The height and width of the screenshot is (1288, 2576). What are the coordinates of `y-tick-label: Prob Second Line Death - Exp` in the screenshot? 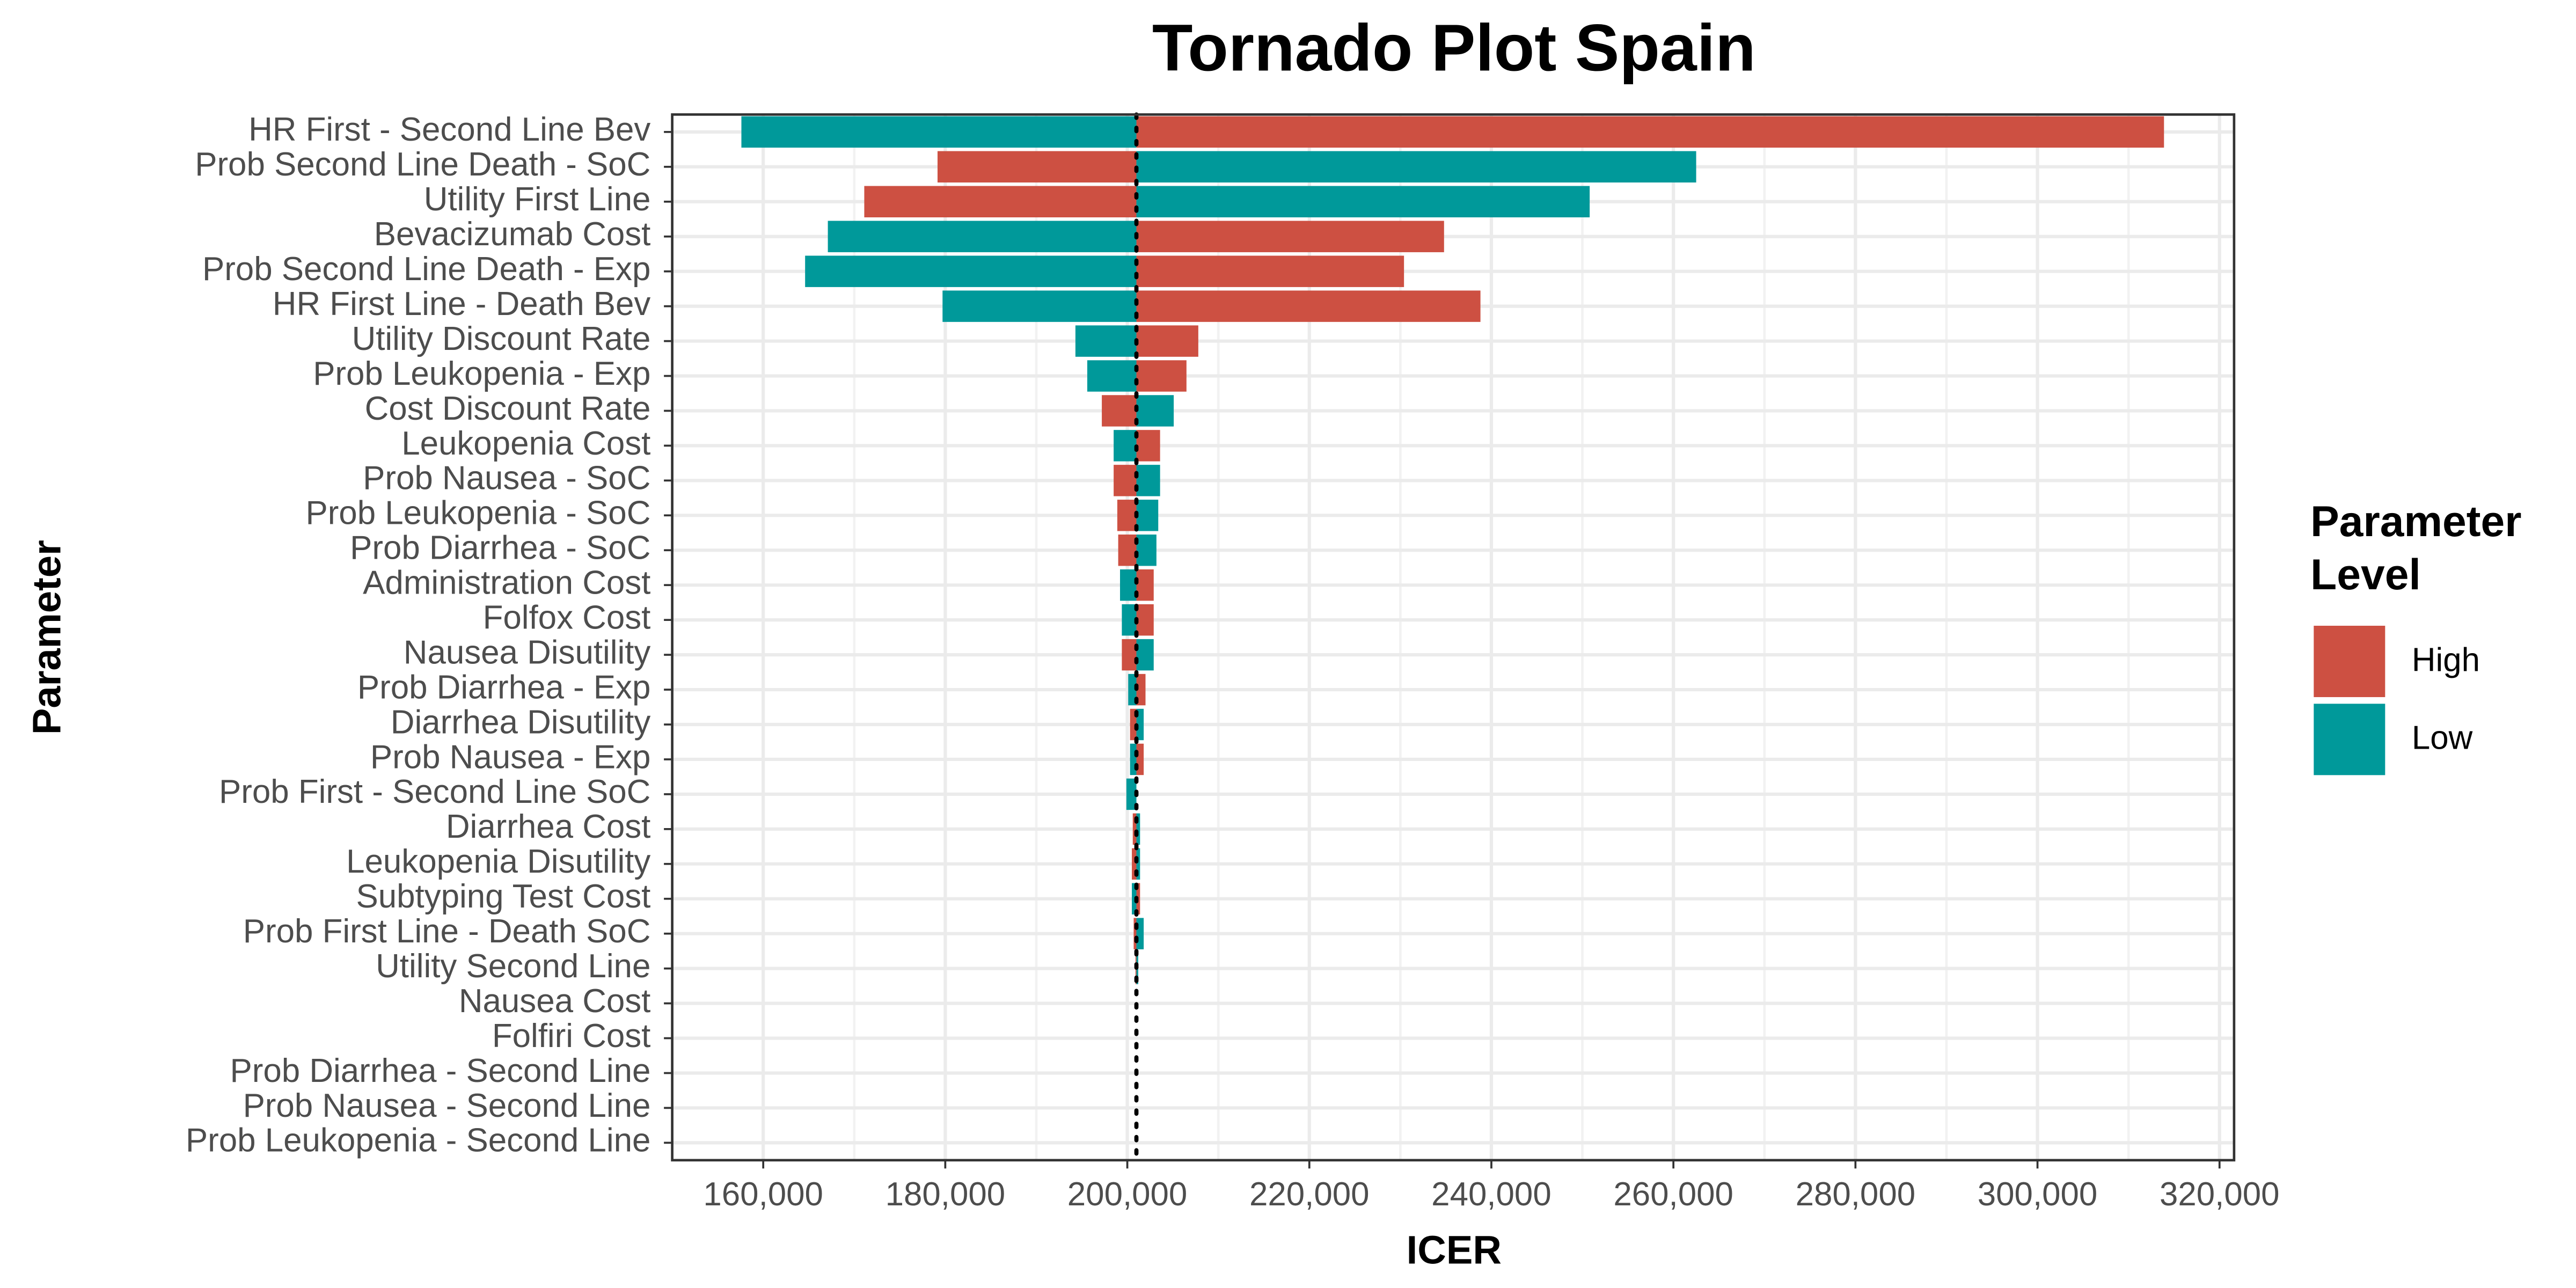 It's located at (426, 269).